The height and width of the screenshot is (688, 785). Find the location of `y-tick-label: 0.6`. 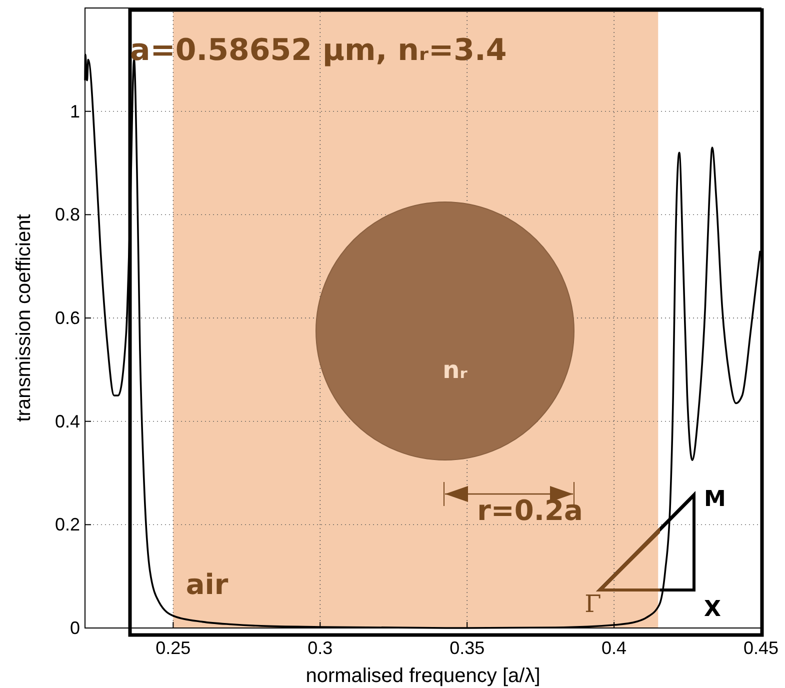

y-tick-label: 0.6 is located at coordinates (67, 318).